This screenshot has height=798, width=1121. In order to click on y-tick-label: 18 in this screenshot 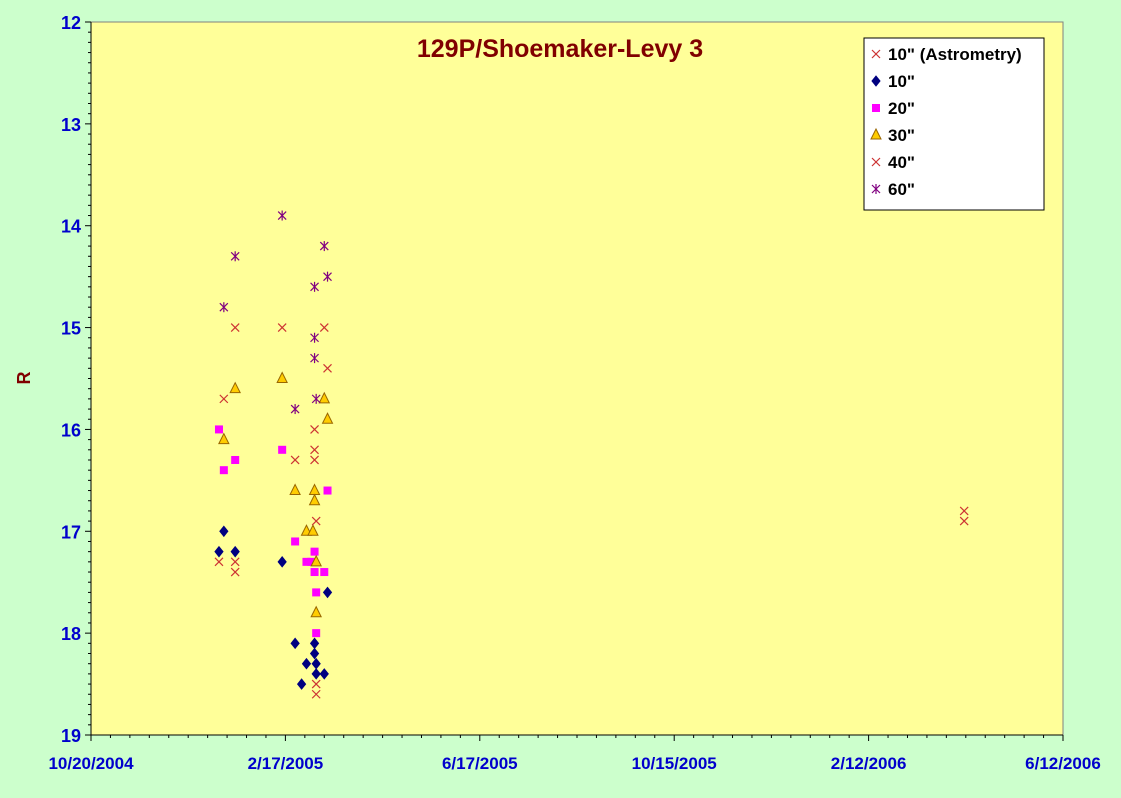, I will do `click(71, 634)`.